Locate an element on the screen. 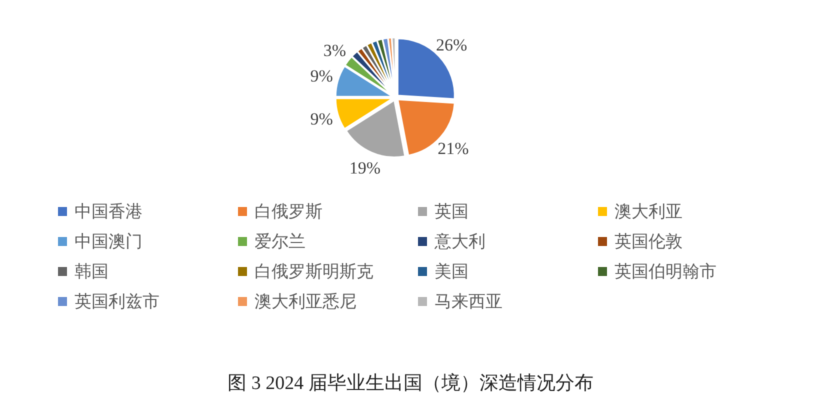  legend-label: 白俄罗斯明斯克 is located at coordinates (314, 271).